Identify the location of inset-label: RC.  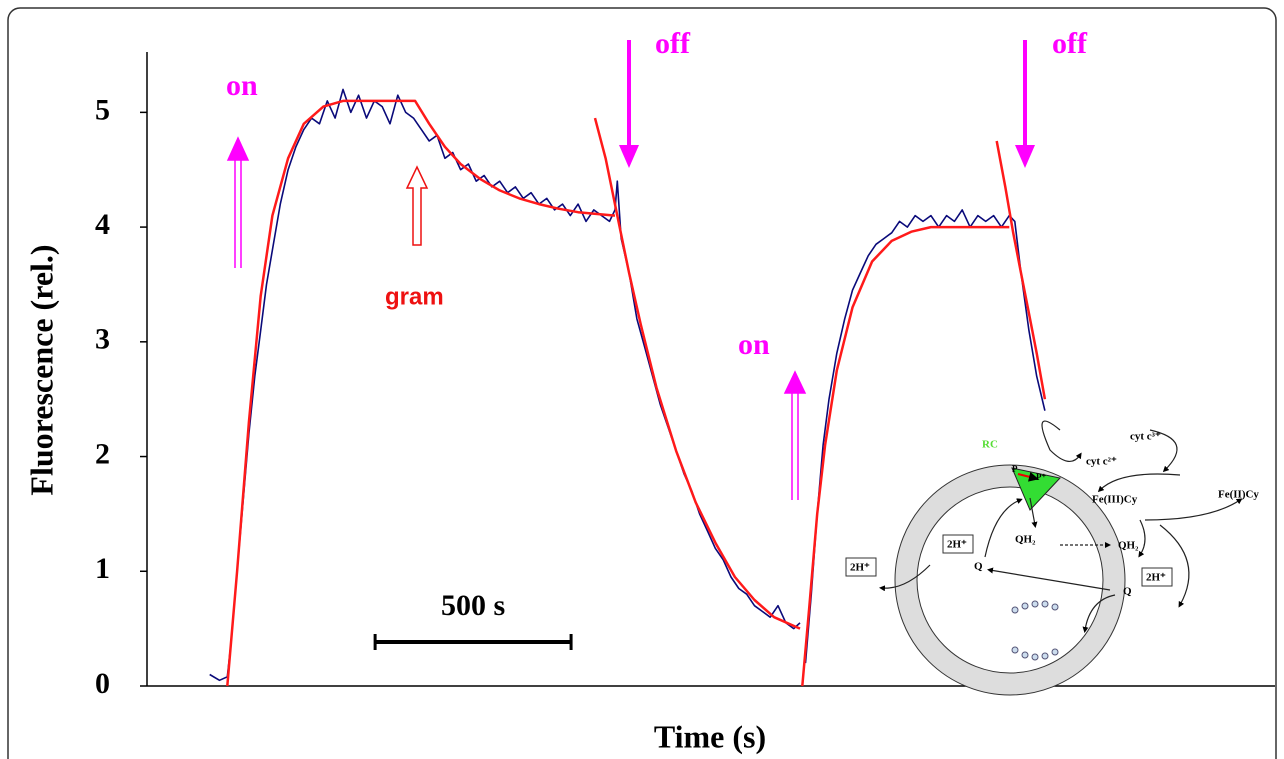
(990, 445).